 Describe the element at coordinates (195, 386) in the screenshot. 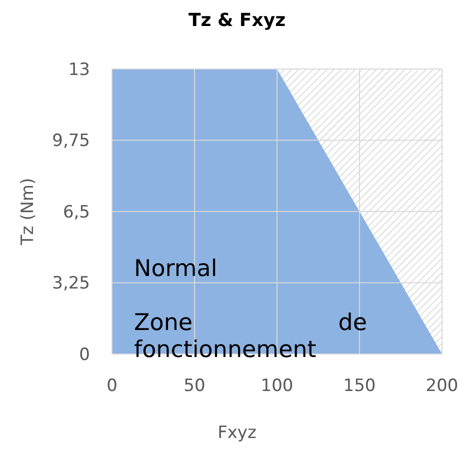

I see `x-tick-label: 50` at that location.